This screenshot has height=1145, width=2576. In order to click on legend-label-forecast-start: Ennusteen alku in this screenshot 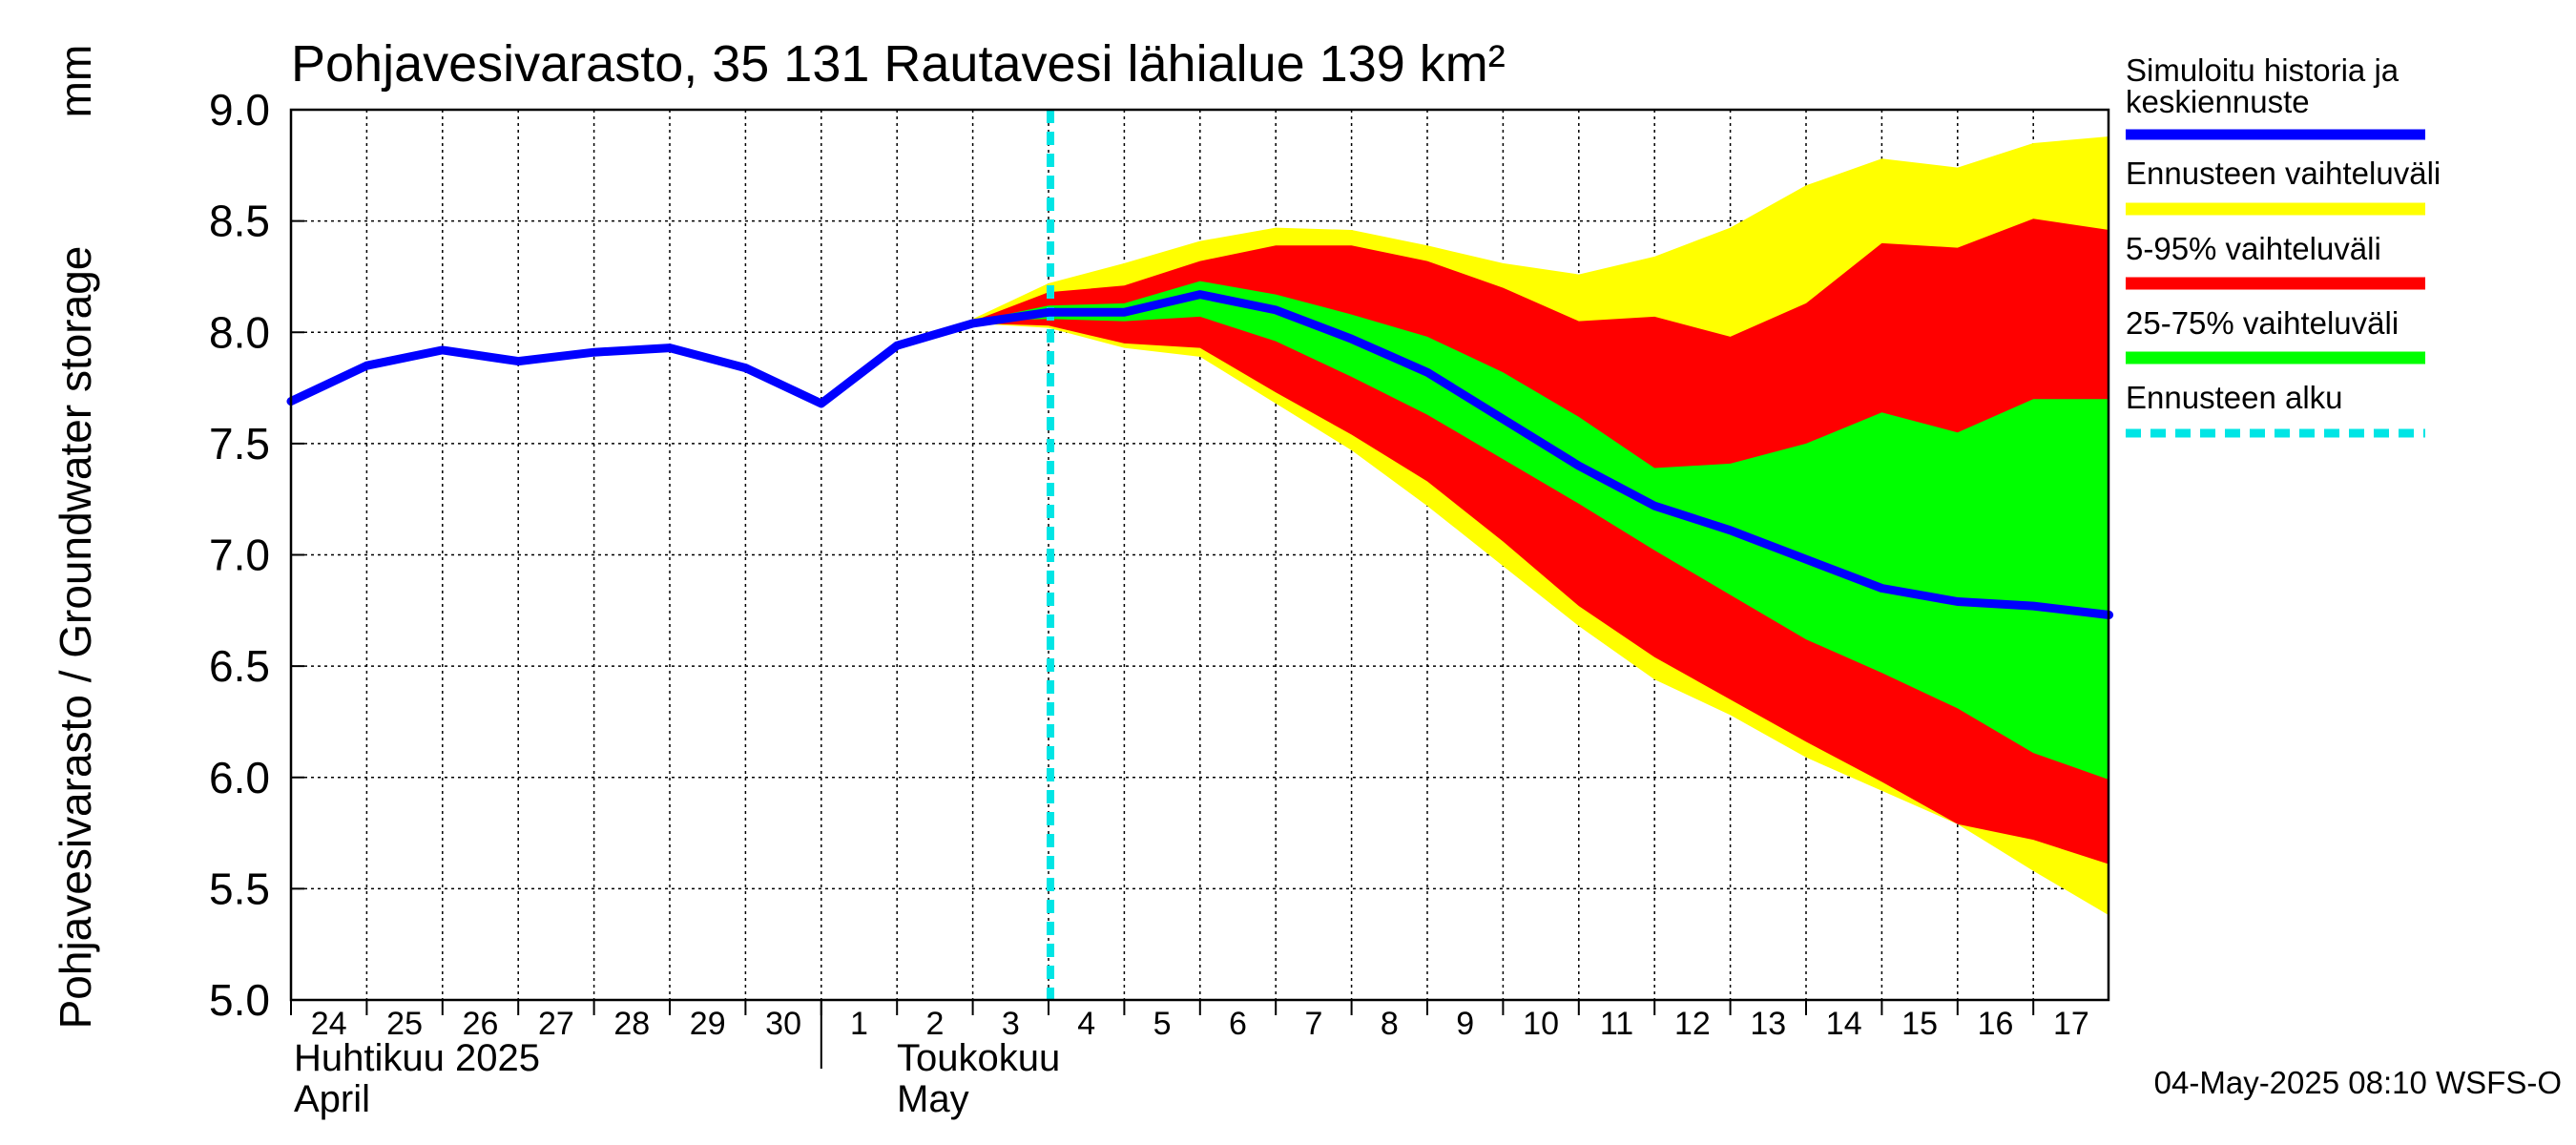, I will do `click(2234, 397)`.